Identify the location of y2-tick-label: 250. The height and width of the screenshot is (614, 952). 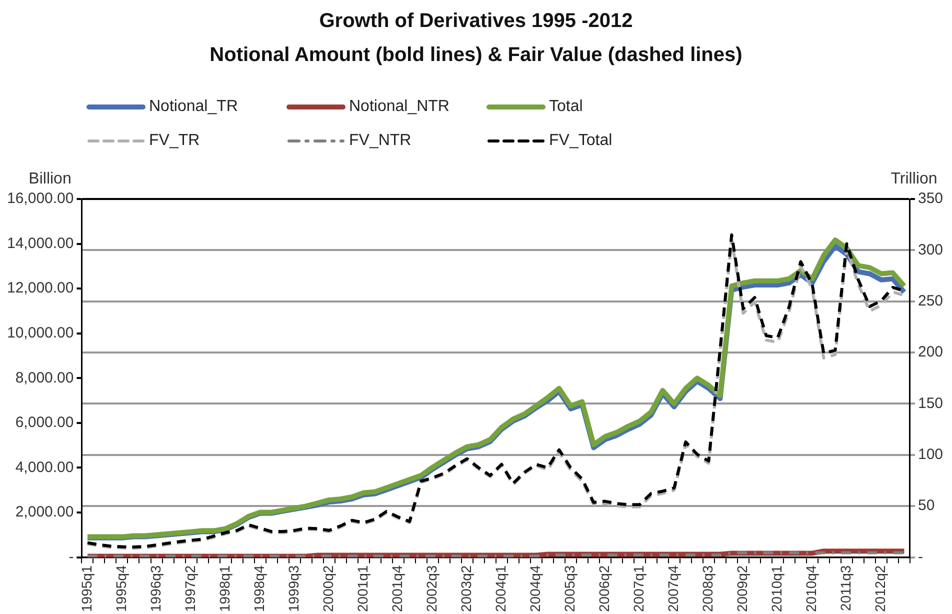
(931, 301).